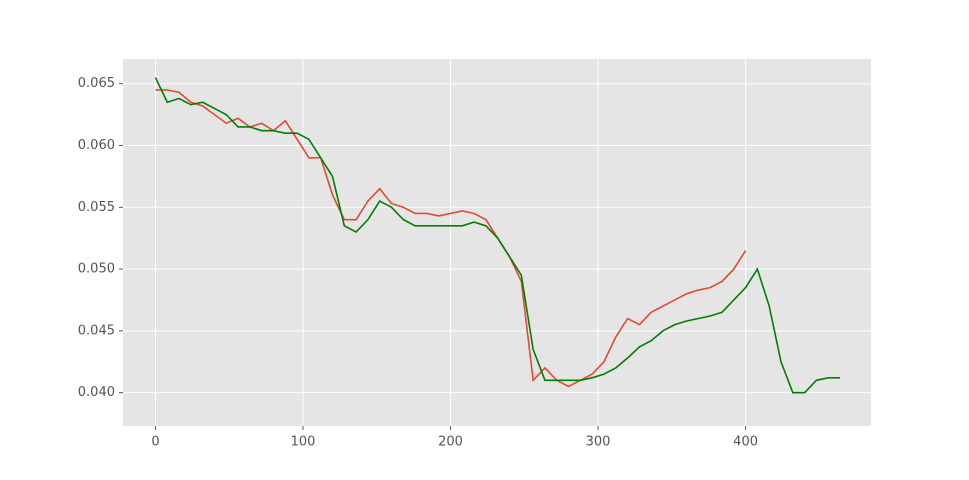  What do you see at coordinates (450, 442) in the screenshot?
I see `x-tick-label: 200` at bounding box center [450, 442].